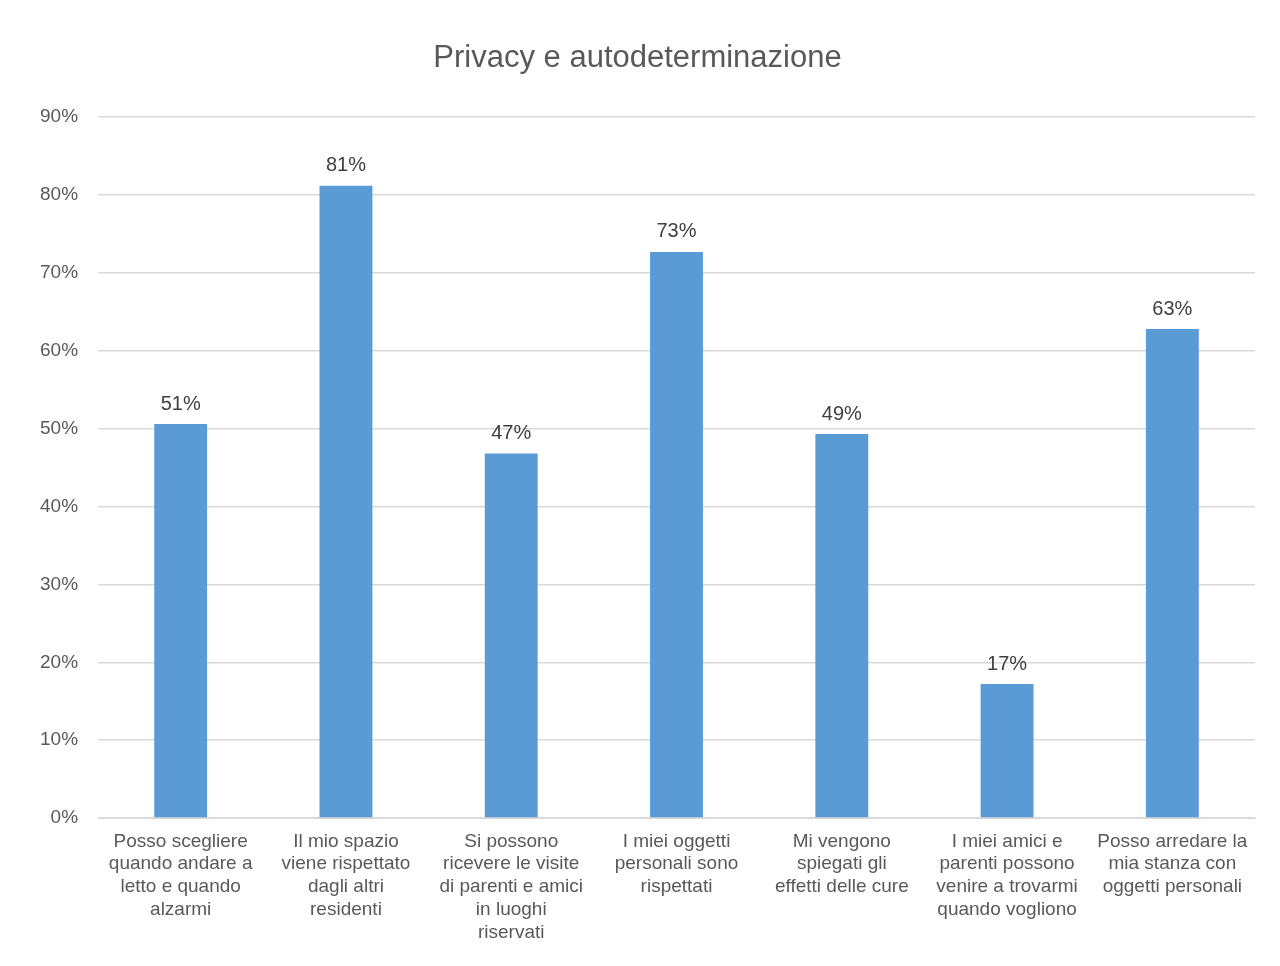 This screenshot has height=966, width=1280. I want to click on y-tick-label: 90%, so click(59, 116).